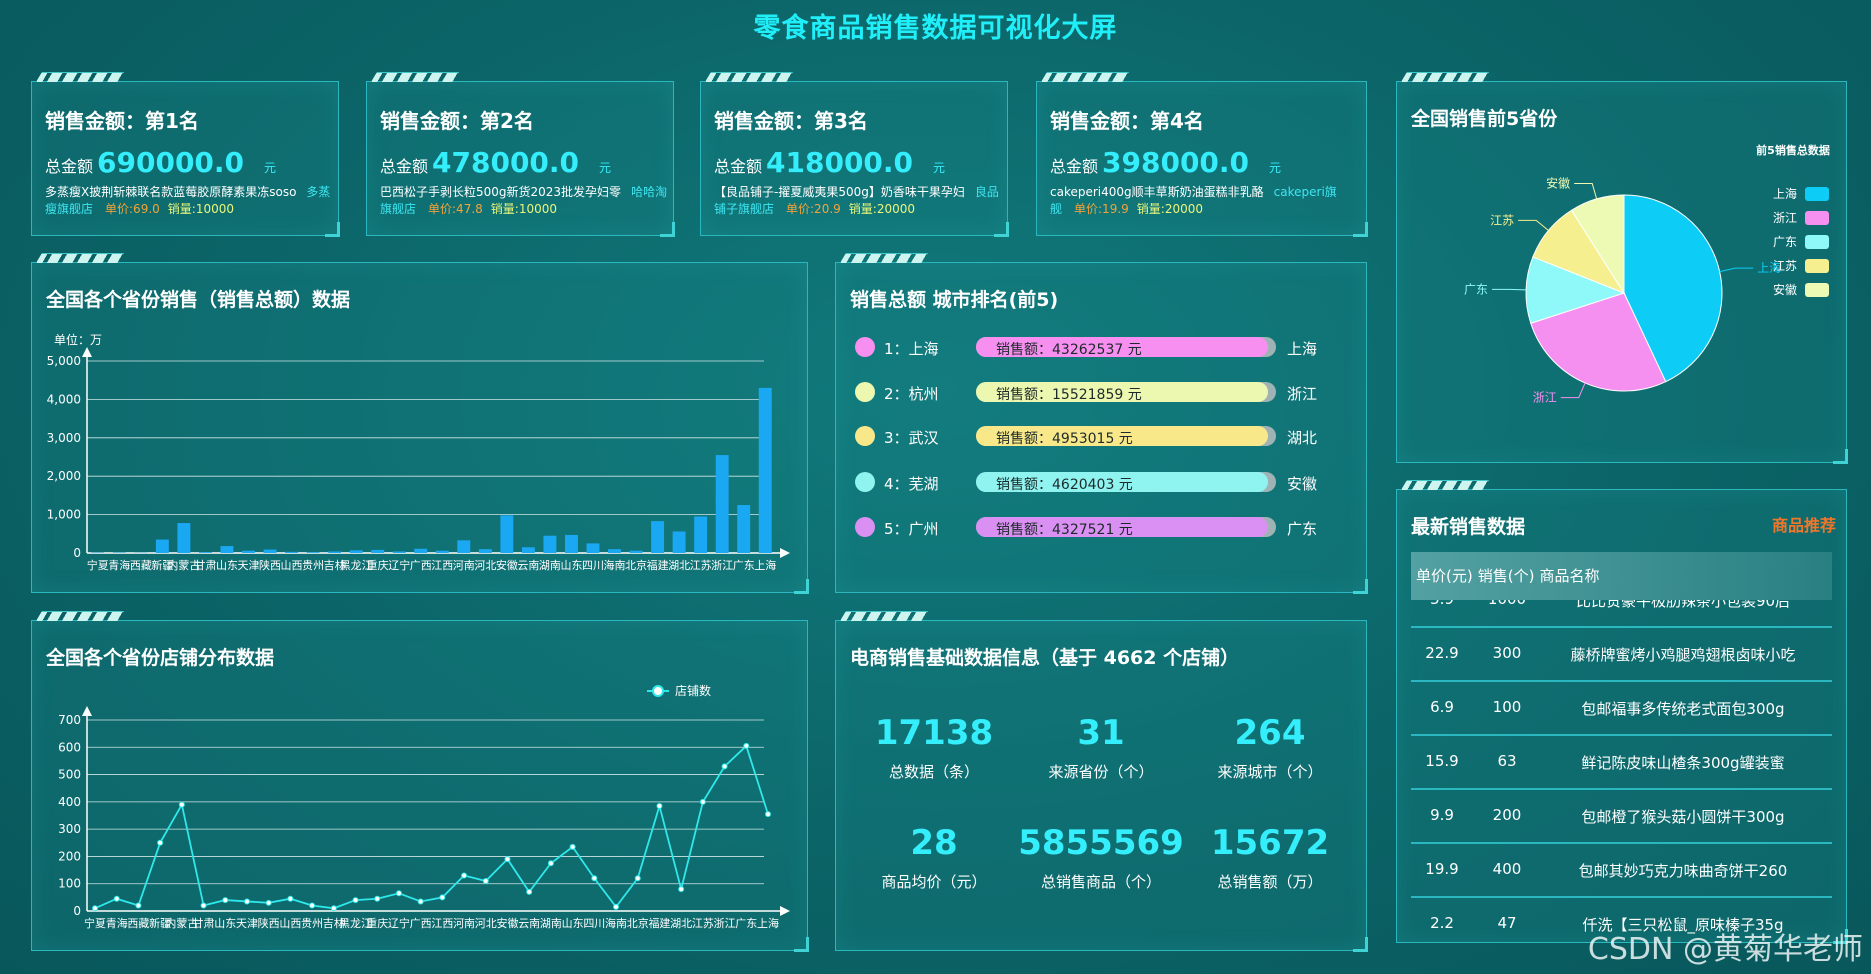 The height and width of the screenshot is (974, 1871). Describe the element at coordinates (1157, 192) in the screenshot. I see `product-name: cakeperi400g顺丰草斯奶油蛋糕非乳酪` at that location.